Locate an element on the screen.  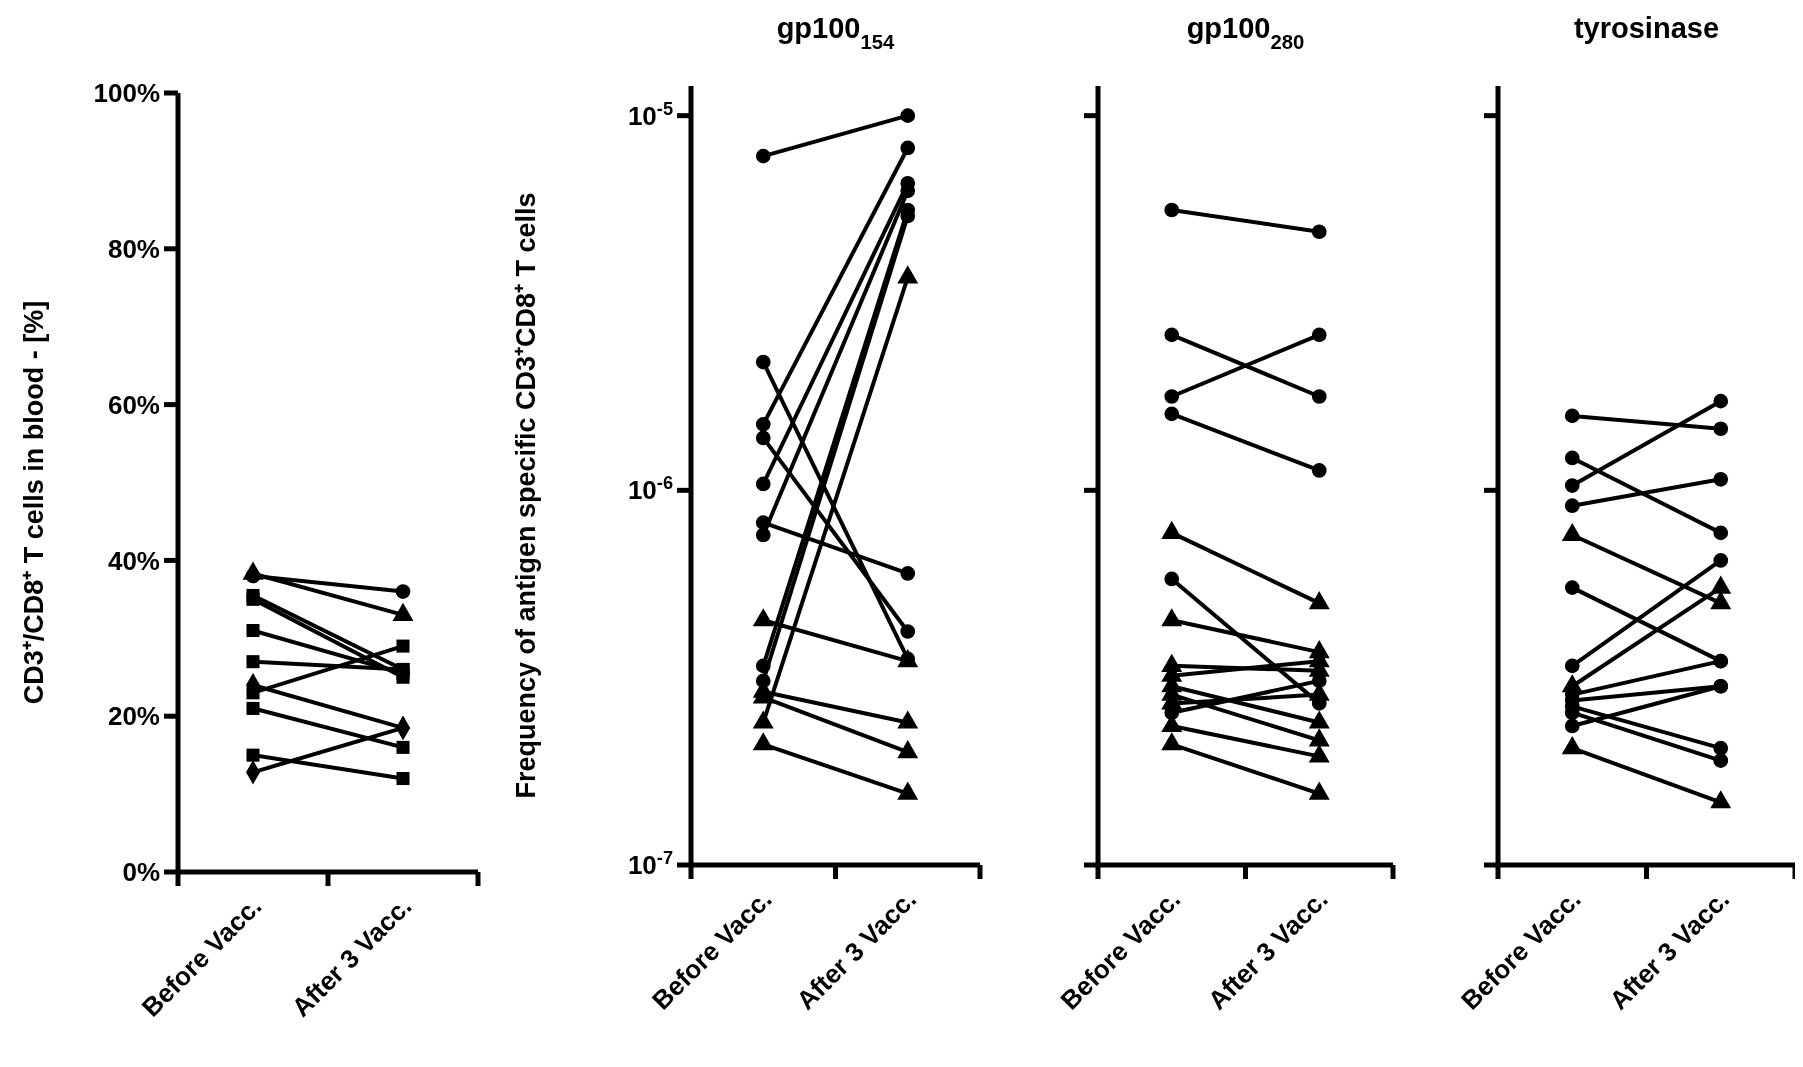
y-axis-title: Frequency of antigen specific CD3⁺CD8⁺ T cells is located at coordinates (526, 495).